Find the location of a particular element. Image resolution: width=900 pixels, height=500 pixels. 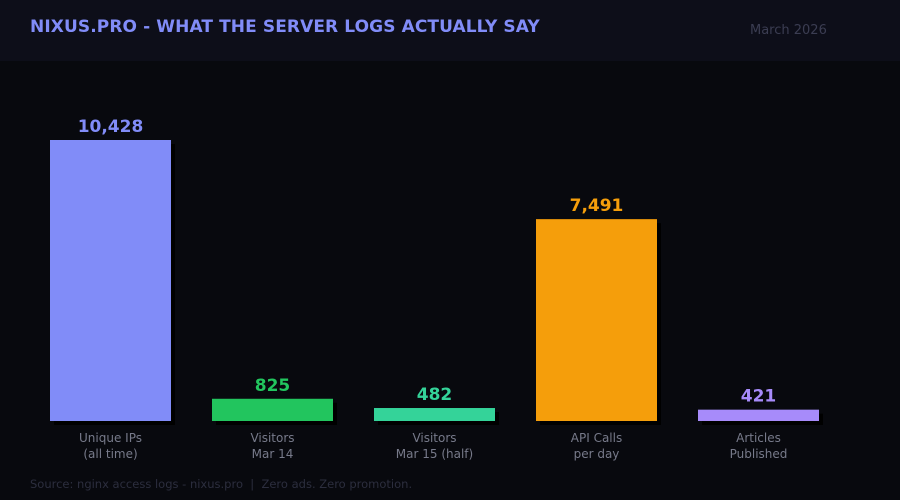

value-label: 421 is located at coordinates (759, 397).